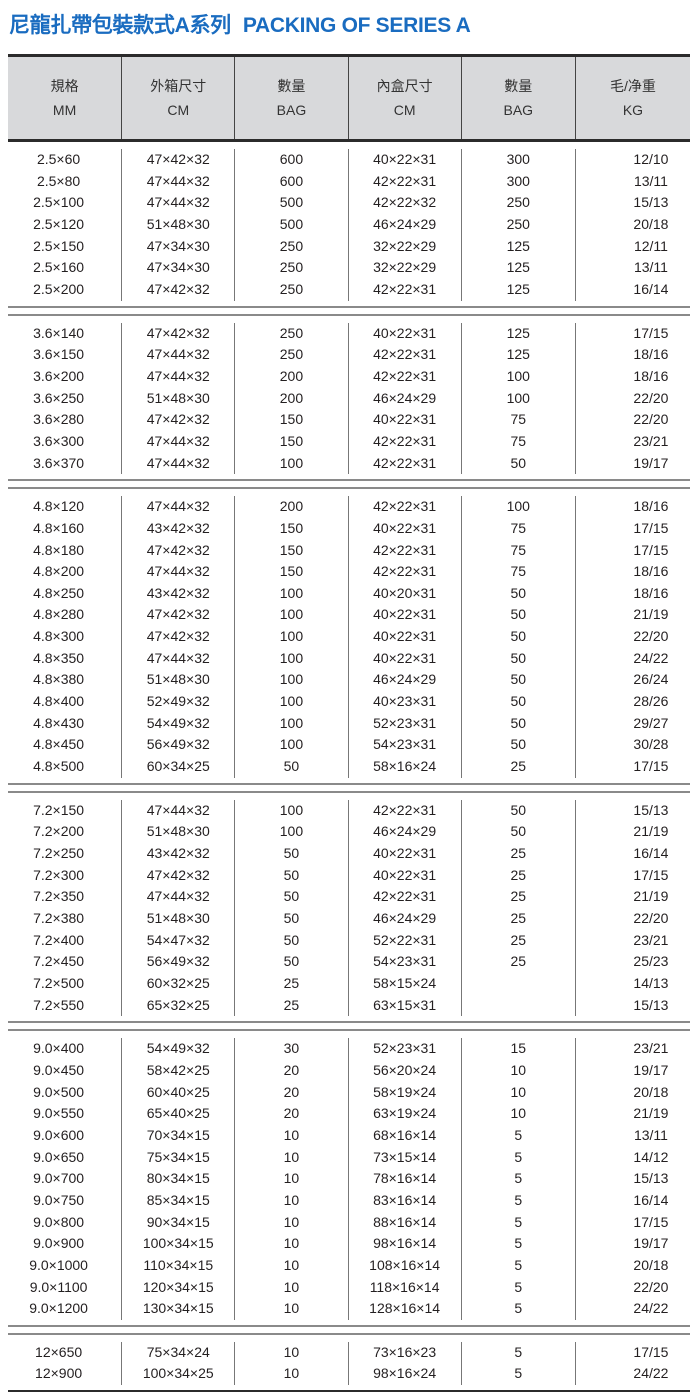  What do you see at coordinates (651, 896) in the screenshot?
I see `cell-gross-net-weight: 21/19` at bounding box center [651, 896].